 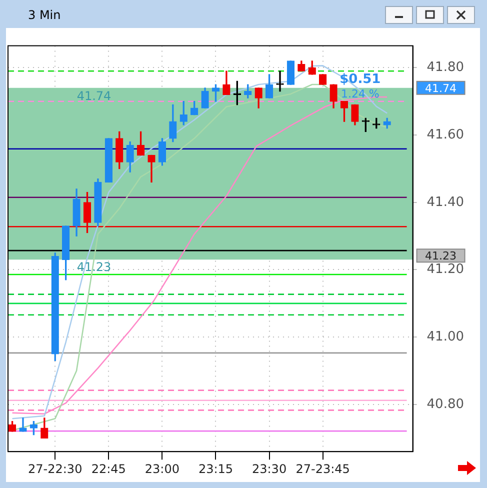 What do you see at coordinates (441, 256) in the screenshot?
I see `text: 41.23` at bounding box center [441, 256].